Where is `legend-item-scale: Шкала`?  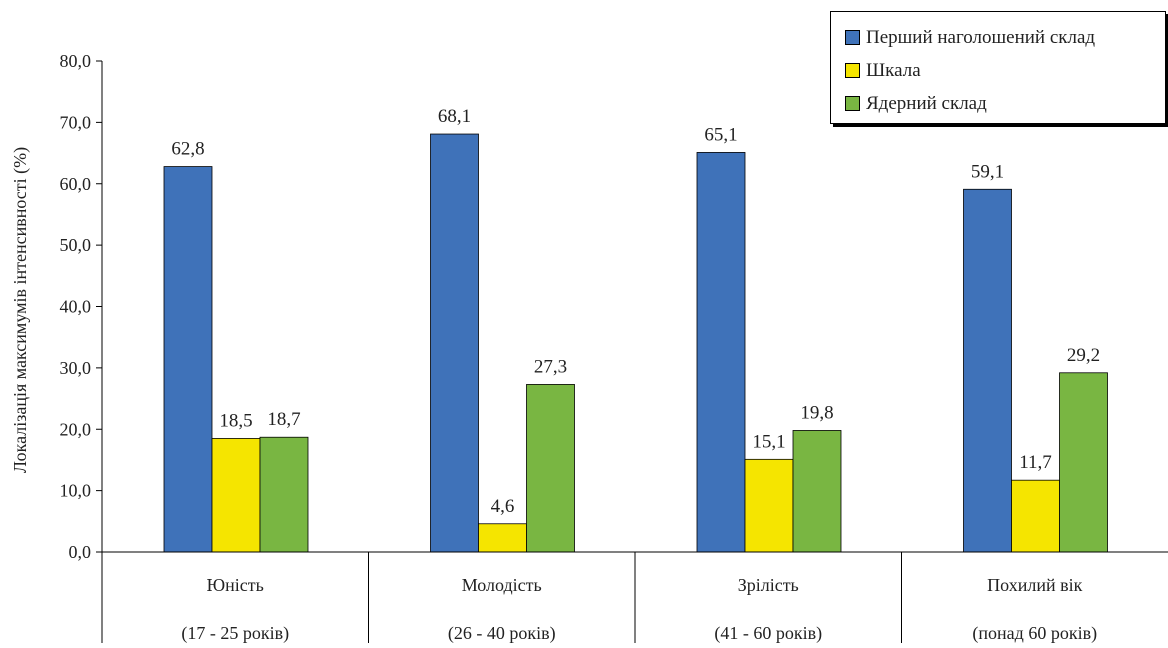 legend-item-scale: Шкала is located at coordinates (1005, 70).